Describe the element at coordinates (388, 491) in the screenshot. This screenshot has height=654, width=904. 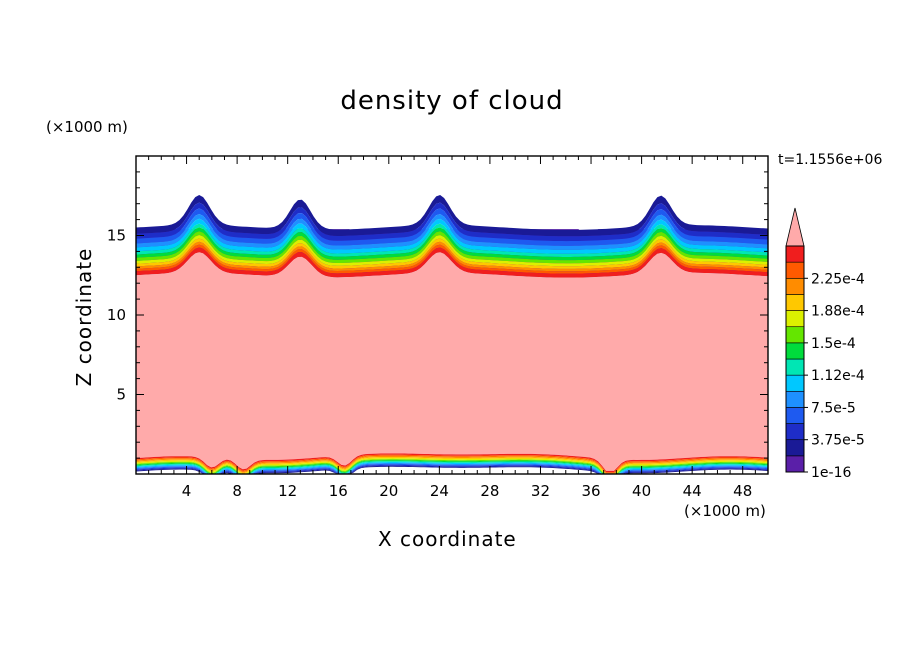
I see `x-tick-label: 20` at that location.